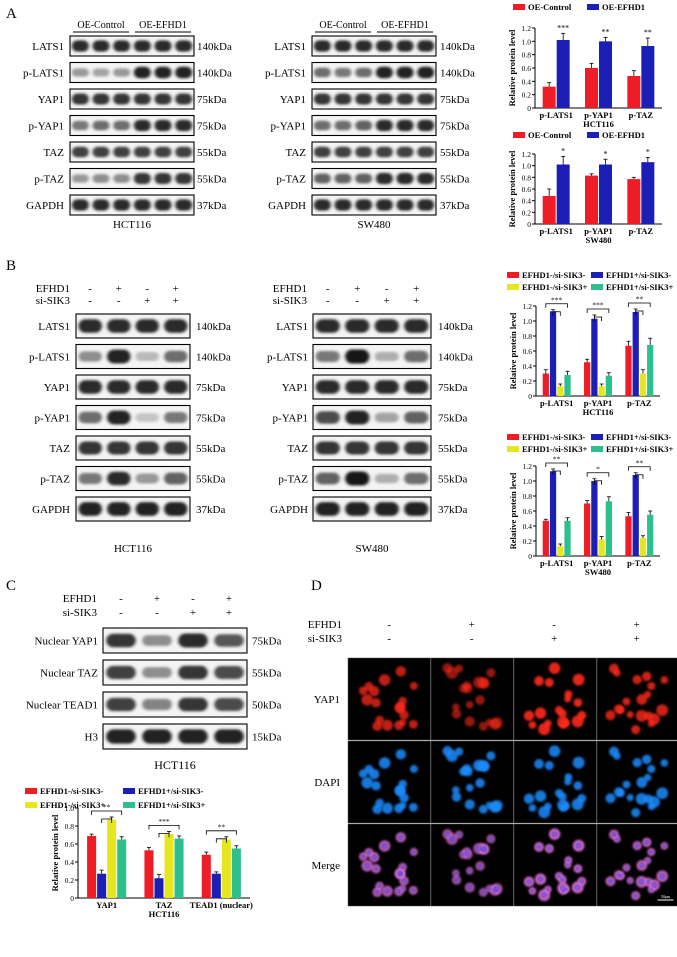 Image resolution: width=677 pixels, height=957 pixels. I want to click on y-tick-label: 0.4, so click(527, 201).